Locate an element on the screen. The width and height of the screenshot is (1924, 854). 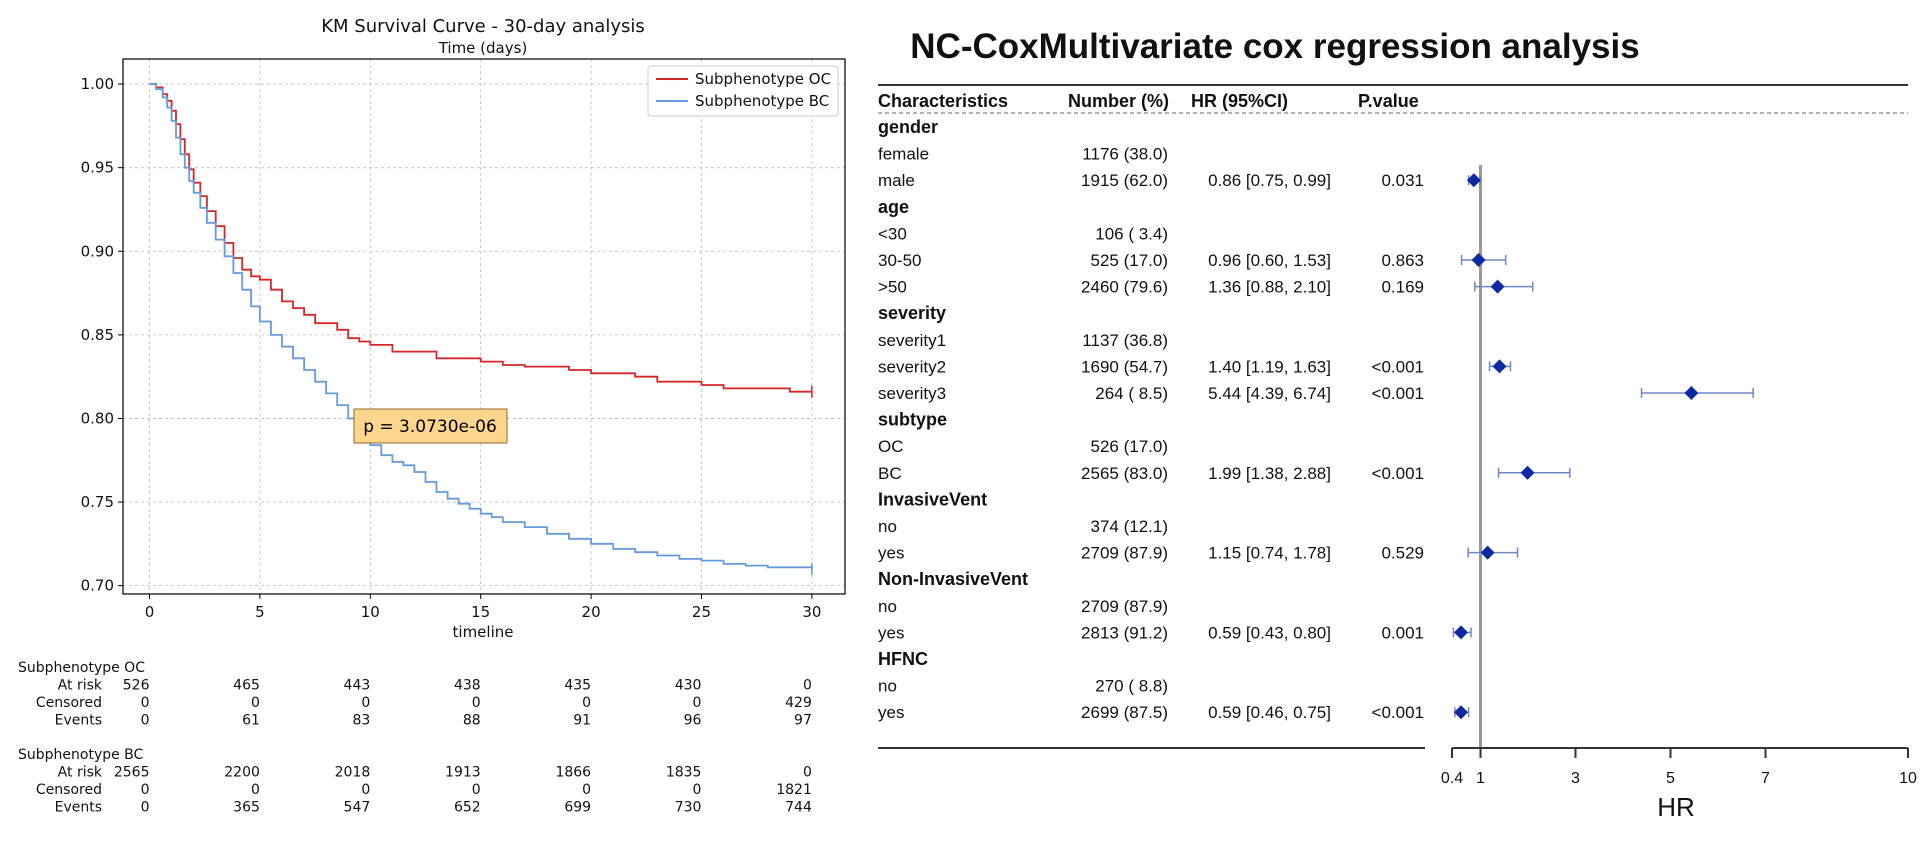
column-header-pvalue: P.value is located at coordinates (1388, 101).